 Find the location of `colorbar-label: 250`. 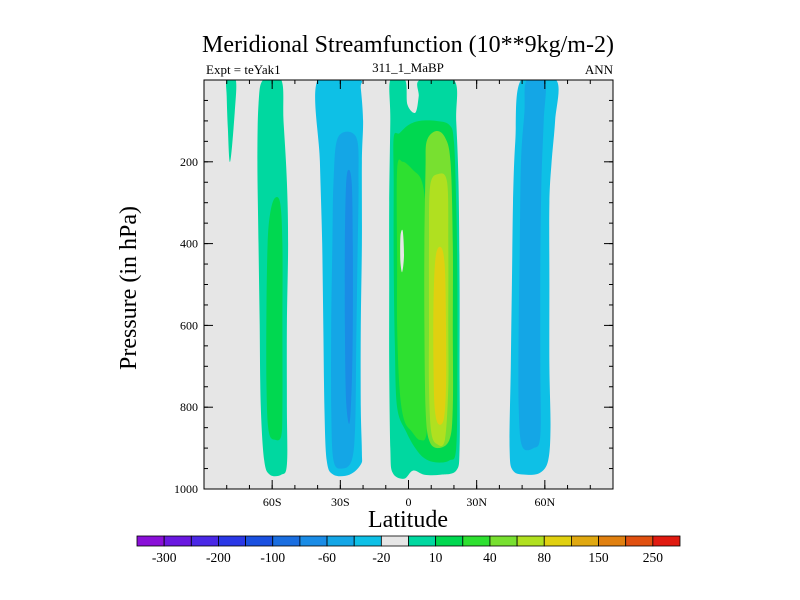

colorbar-label: 250 is located at coordinates (653, 557).